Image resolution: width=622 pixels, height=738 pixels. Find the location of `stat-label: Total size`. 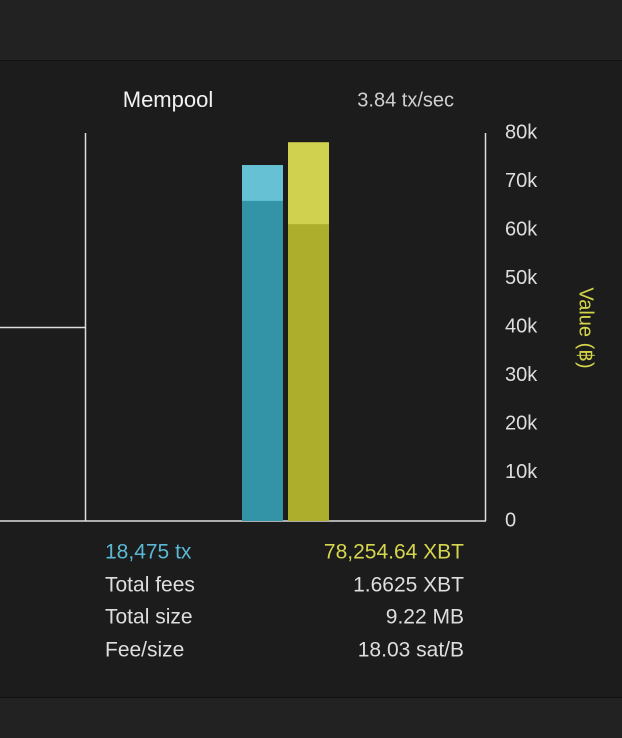

stat-label: Total size is located at coordinates (149, 617).